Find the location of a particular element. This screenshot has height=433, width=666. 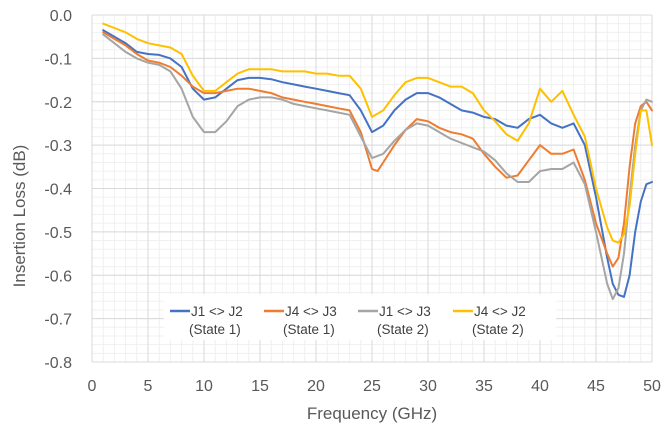

x-tick-label: 15 is located at coordinates (260, 386).